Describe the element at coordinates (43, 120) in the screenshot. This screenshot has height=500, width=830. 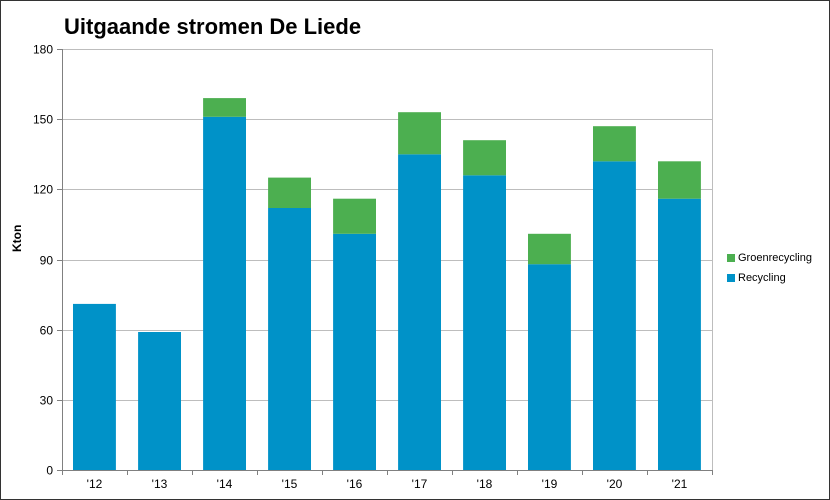
I see `y-tick-label: 150` at that location.